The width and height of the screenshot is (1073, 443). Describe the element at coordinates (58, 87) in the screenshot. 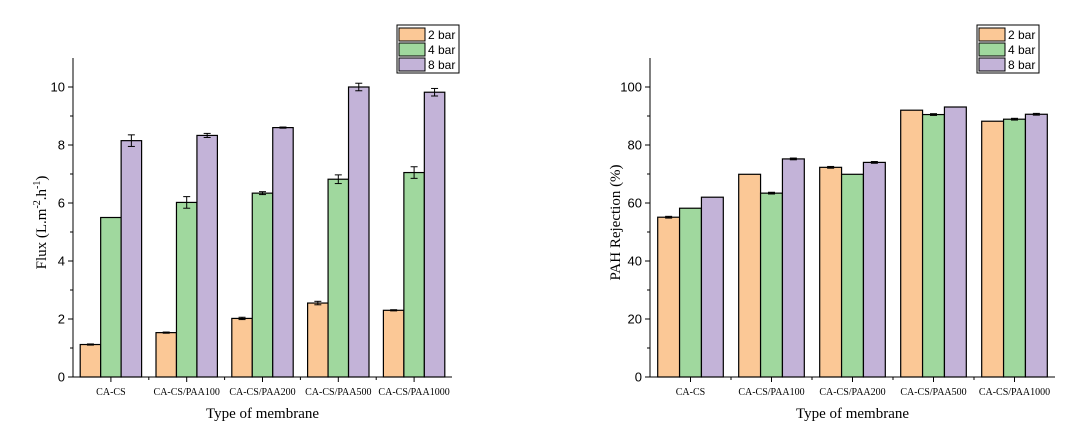

I see `y-tick-label: 10` at that location.